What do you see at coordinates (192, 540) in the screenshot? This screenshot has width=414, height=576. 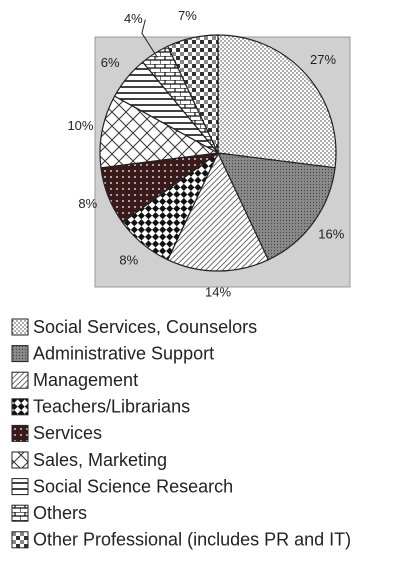 I see `legend-label: Other Professional (includes PR and IT)` at bounding box center [192, 540].